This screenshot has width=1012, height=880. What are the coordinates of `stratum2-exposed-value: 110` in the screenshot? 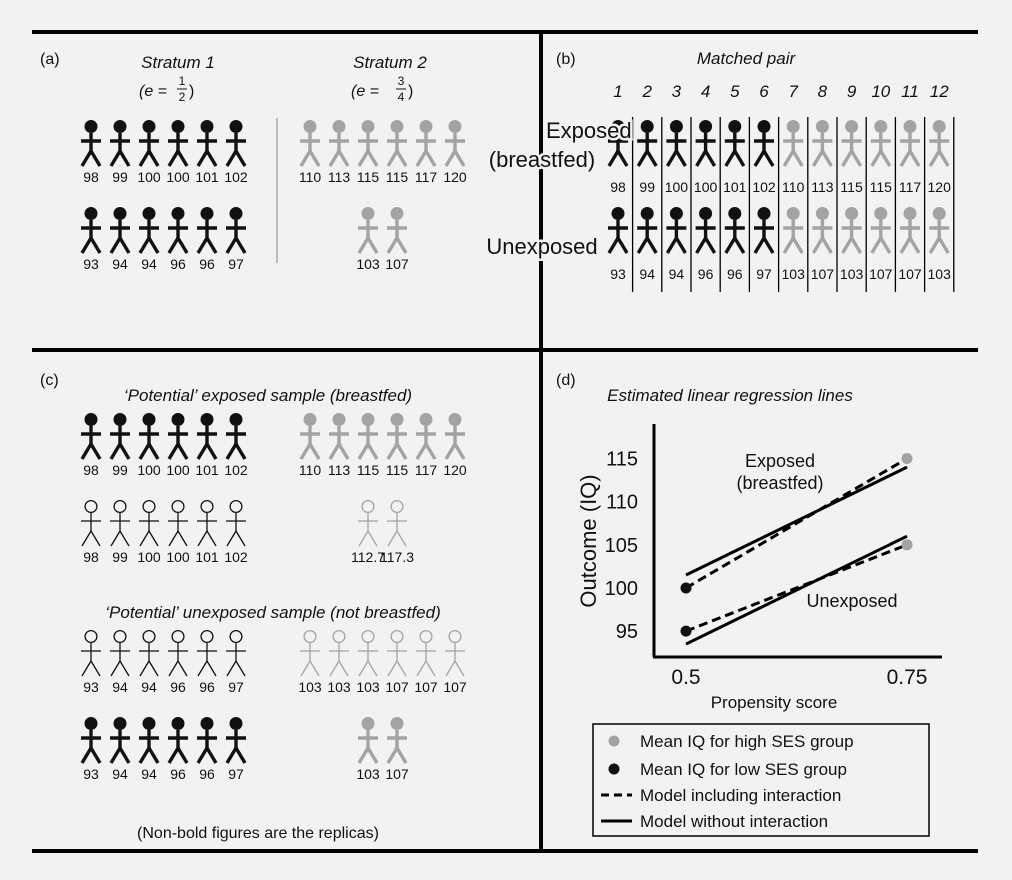 It's located at (310, 177).